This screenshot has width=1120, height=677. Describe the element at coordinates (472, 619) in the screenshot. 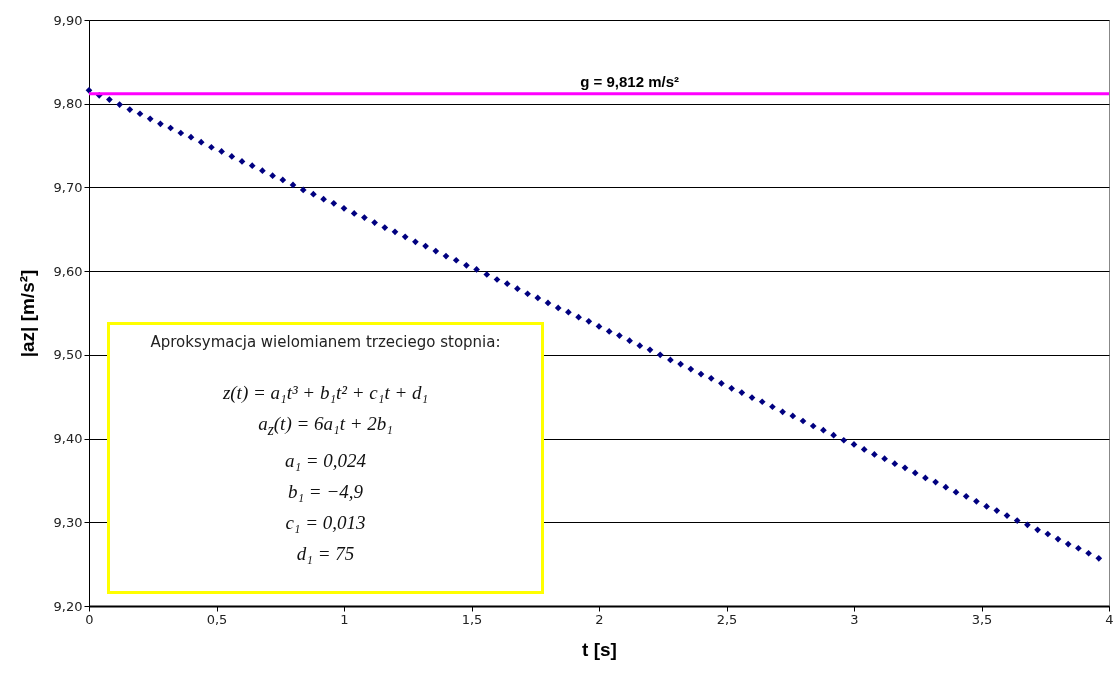

I see `x-tick-label: 1,5` at that location.